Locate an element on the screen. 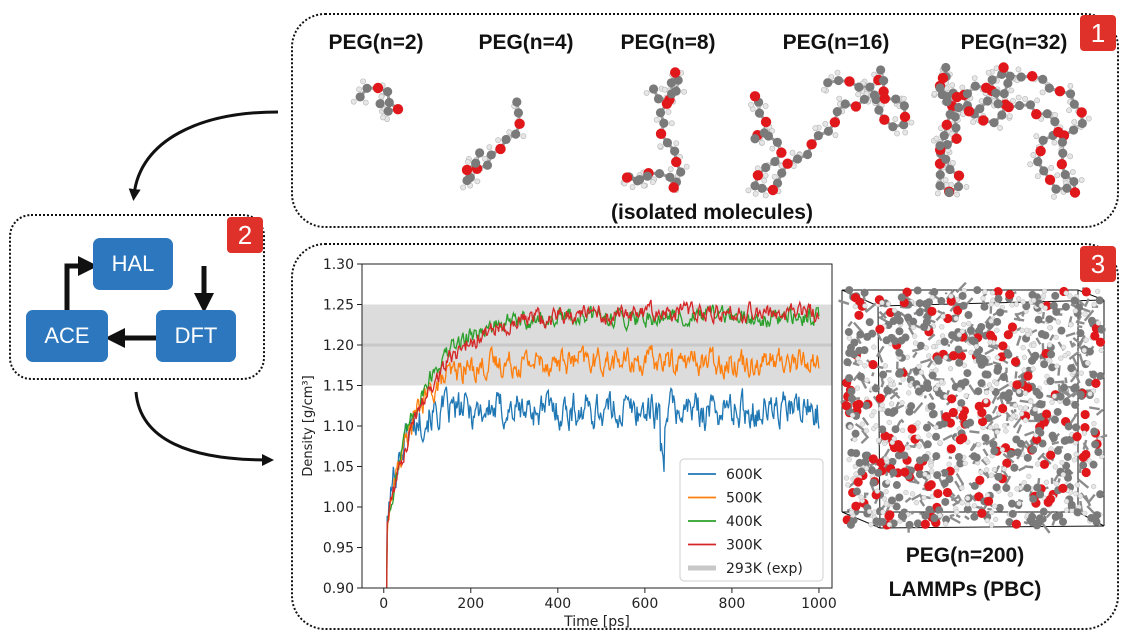  molecule-n4 is located at coordinates (493, 144).